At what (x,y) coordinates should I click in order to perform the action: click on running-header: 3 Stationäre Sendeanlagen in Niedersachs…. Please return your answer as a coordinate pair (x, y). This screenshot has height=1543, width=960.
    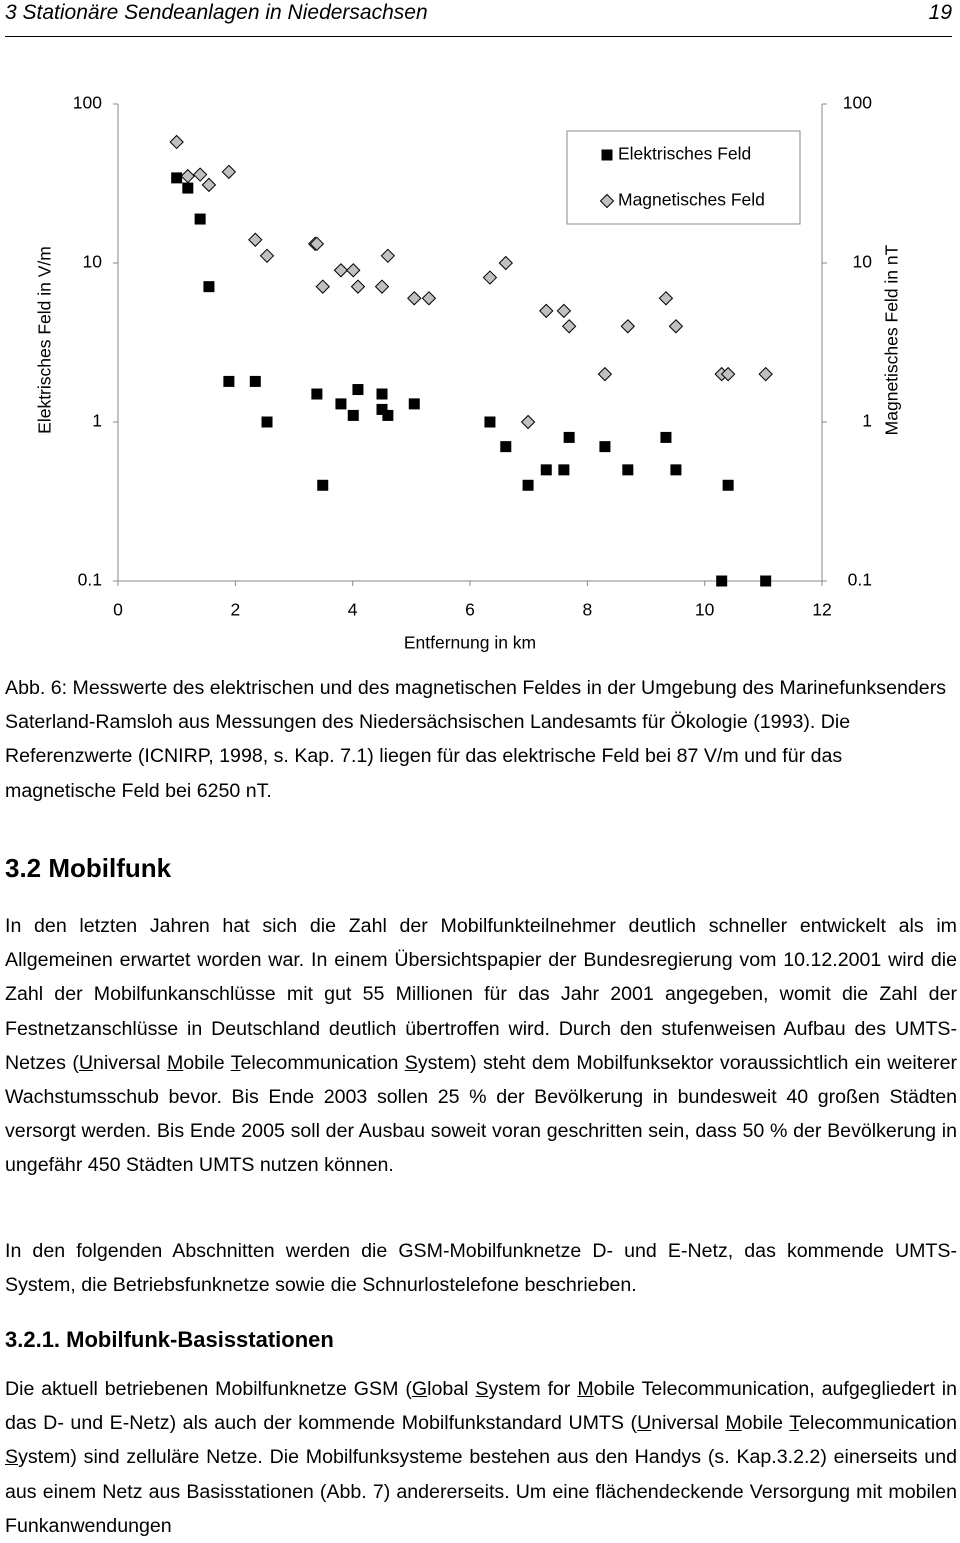
    Looking at the image, I should click on (478, 18).